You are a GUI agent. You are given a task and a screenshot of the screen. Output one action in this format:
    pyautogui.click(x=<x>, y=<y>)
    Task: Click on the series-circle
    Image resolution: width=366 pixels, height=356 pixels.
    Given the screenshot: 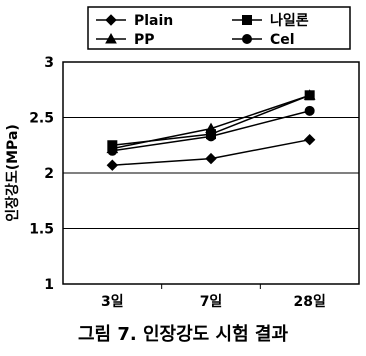 What is the action you would take?
    pyautogui.click(x=211, y=130)
    